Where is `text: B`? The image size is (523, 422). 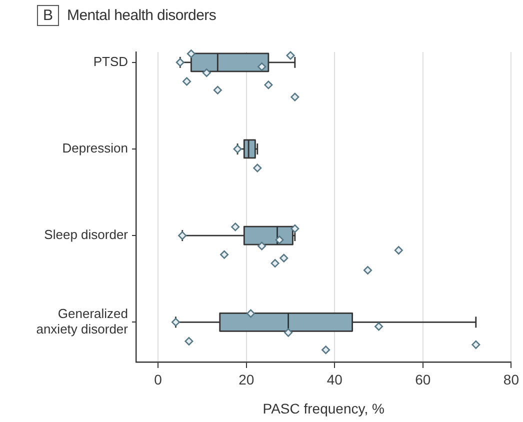 text: B is located at coordinates (48, 15).